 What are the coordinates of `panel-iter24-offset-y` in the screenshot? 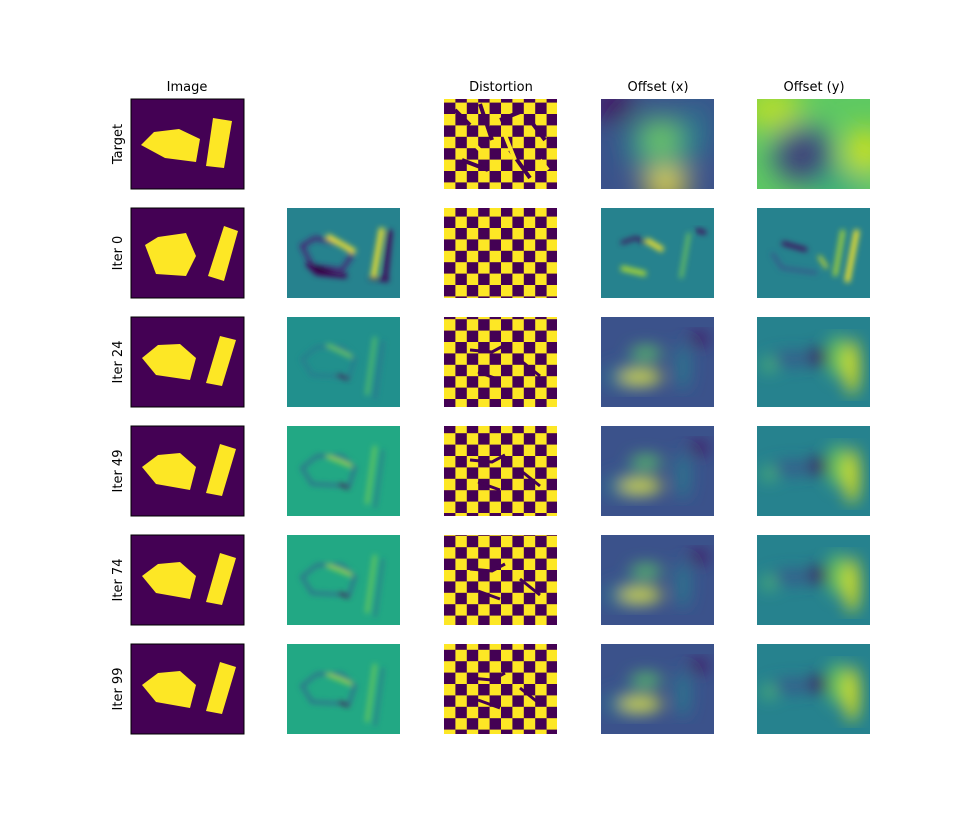 It's located at (813, 362).